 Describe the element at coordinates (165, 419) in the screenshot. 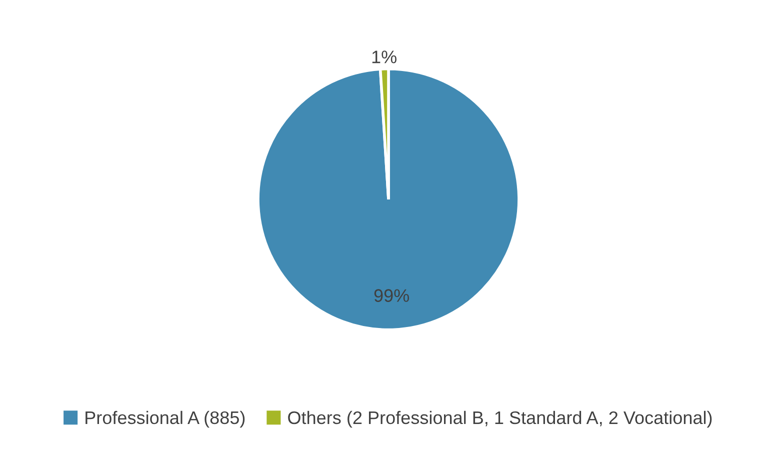

I see `legend-label: Professional A (885)` at that location.